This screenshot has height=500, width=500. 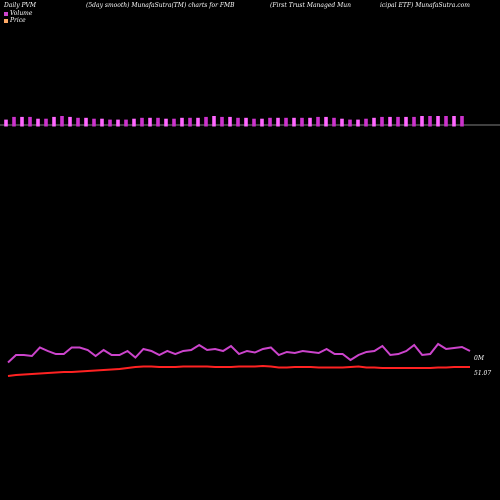 I want to click on header-right-2: icipal ETF) MunafaSutra.com, so click(x=425, y=5).